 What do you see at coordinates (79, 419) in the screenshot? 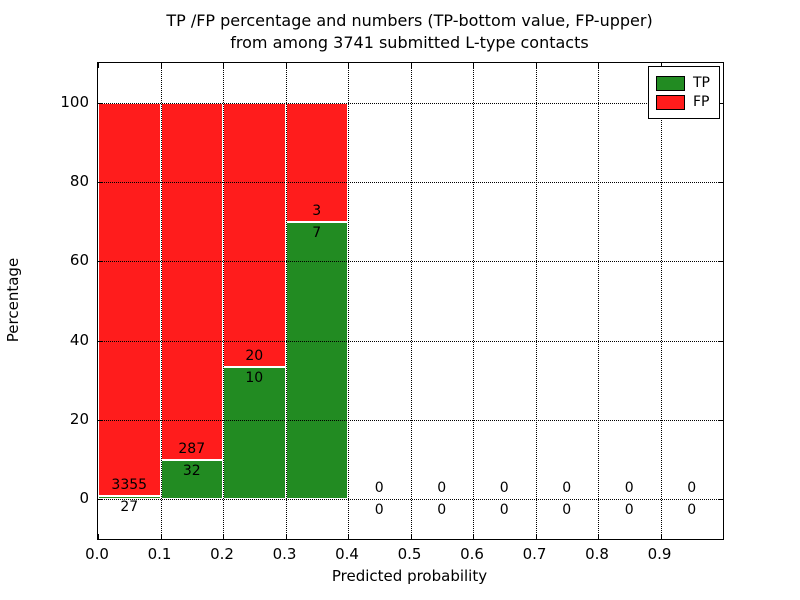
I see `y-tick-label: 20` at bounding box center [79, 419].